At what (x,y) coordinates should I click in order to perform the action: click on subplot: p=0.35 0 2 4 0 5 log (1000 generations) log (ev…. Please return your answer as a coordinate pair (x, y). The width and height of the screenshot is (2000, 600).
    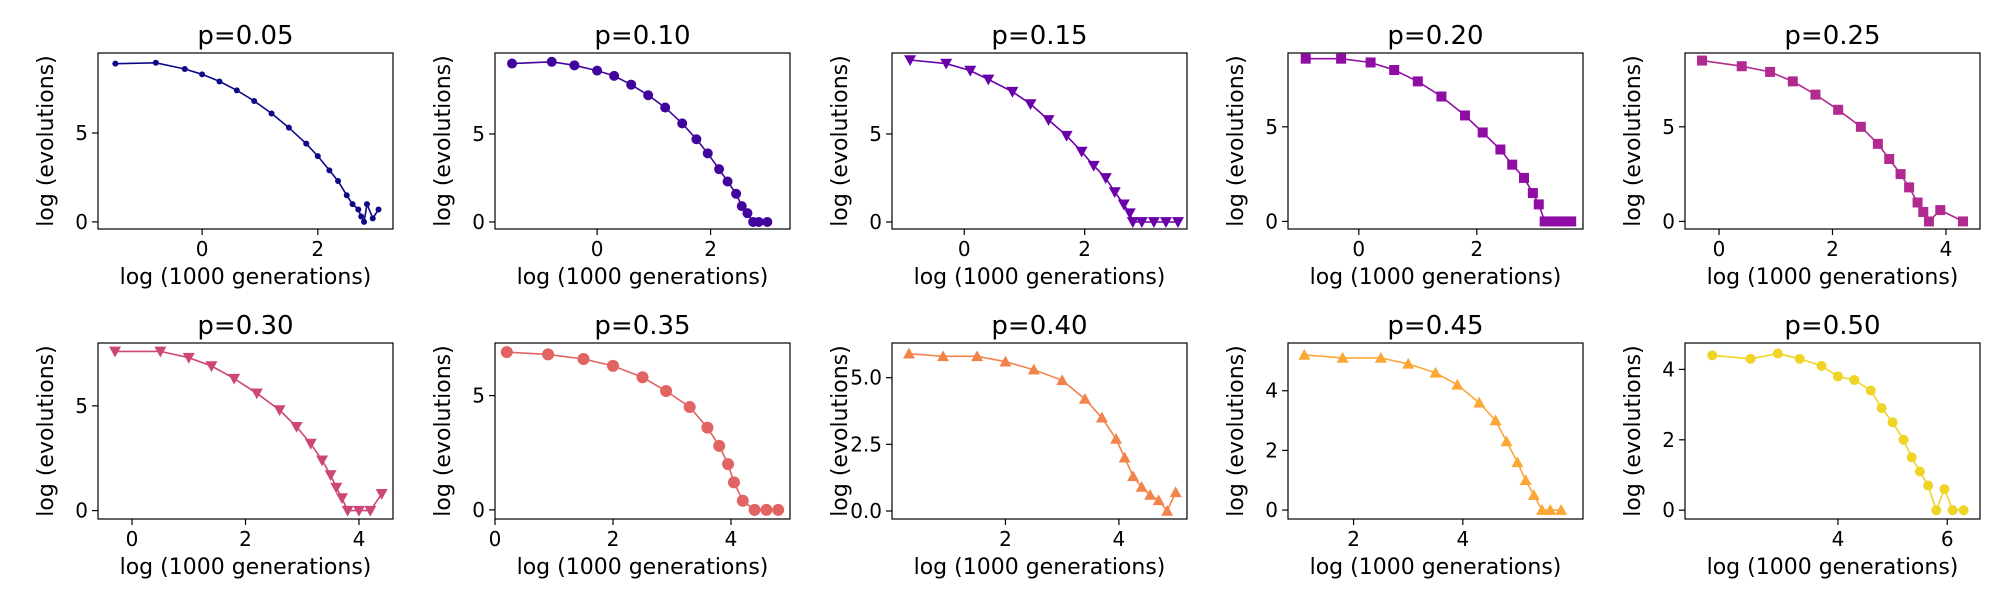
    Looking at the image, I should click on (611, 445).